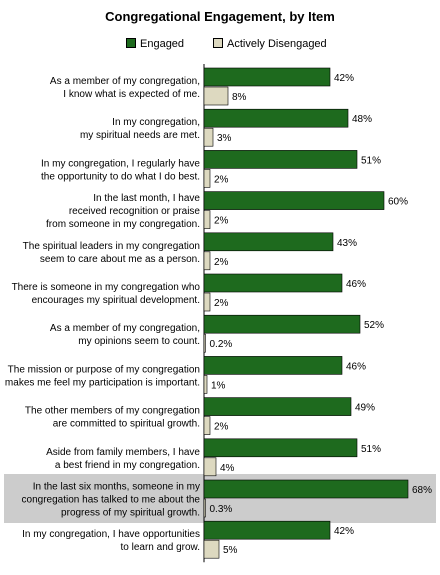  Describe the element at coordinates (398, 202) in the screenshot. I see `data-label-engaged: 60%` at that location.